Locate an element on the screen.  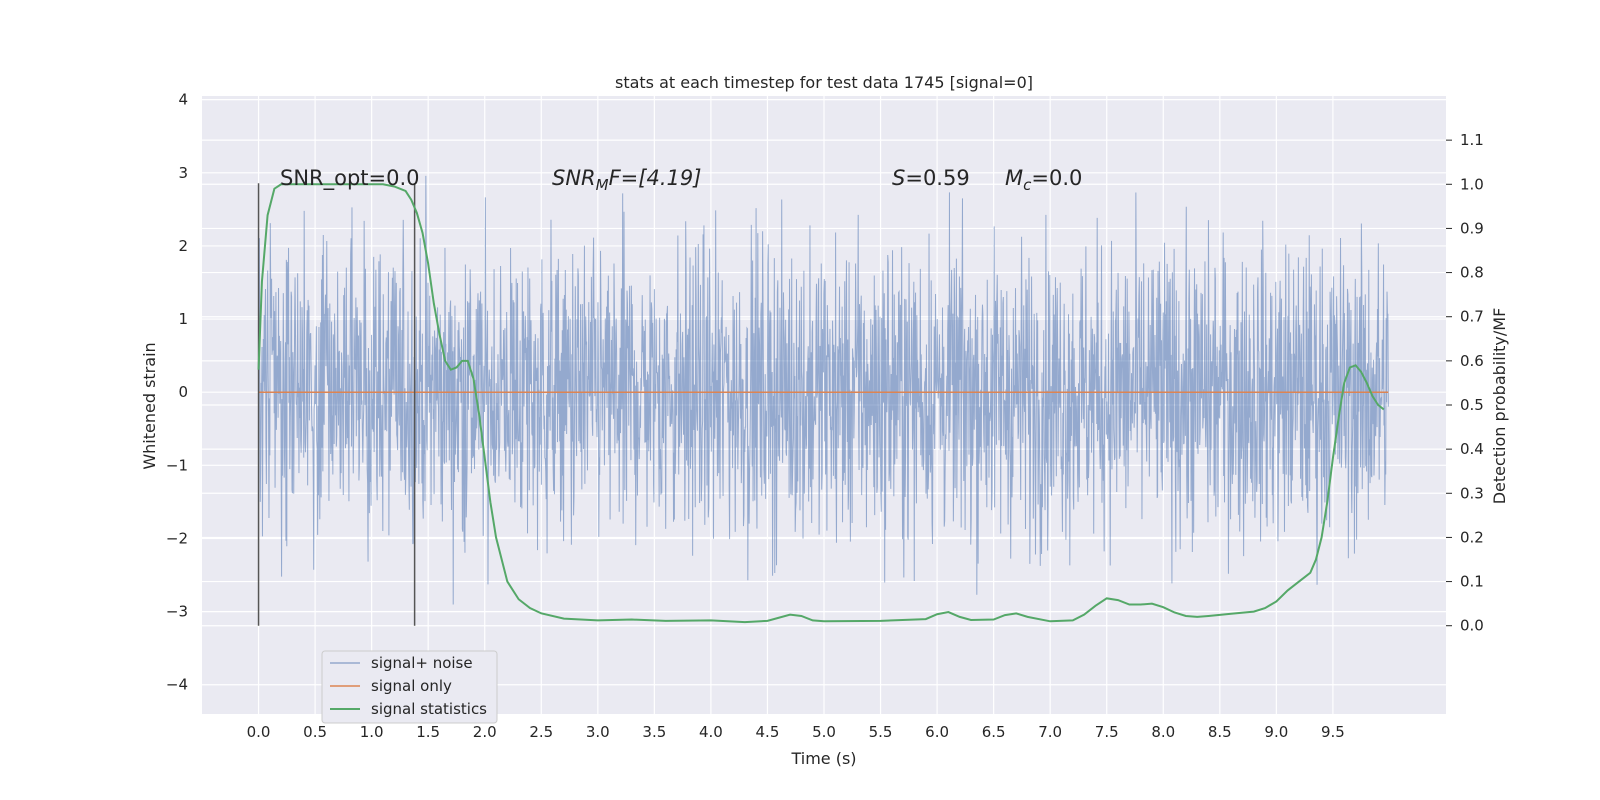
y-right-tick-label: 1.0 is located at coordinates (1472, 184).